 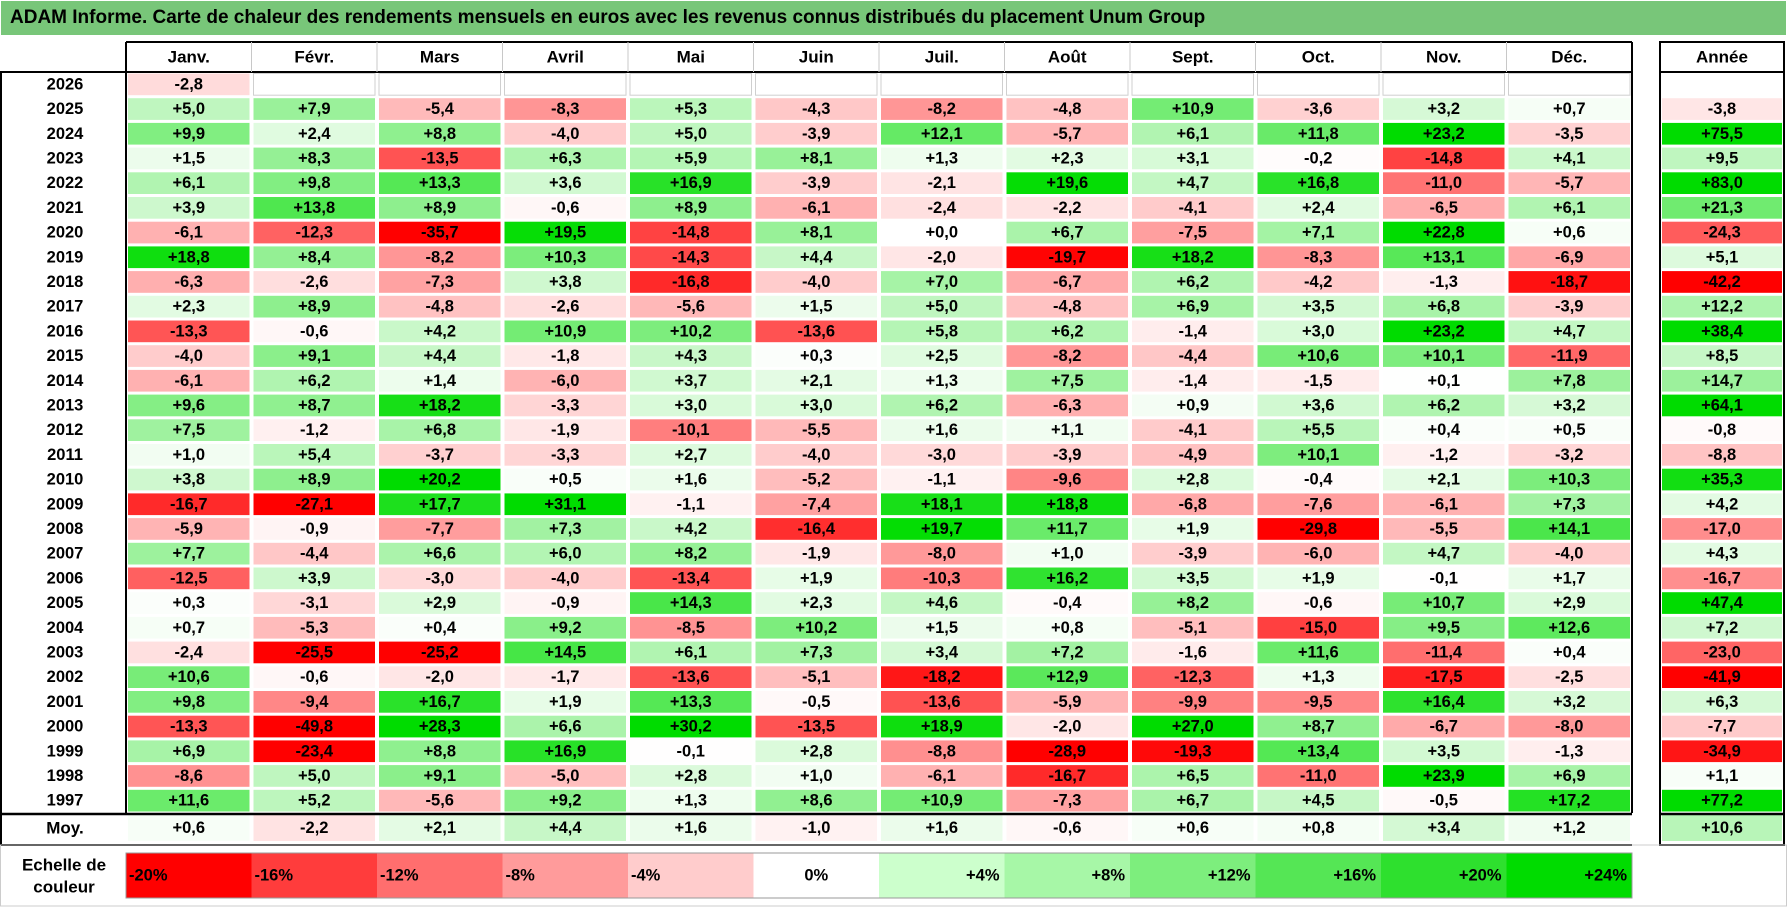 I want to click on cell-value: -11,9, so click(x=1569, y=356).